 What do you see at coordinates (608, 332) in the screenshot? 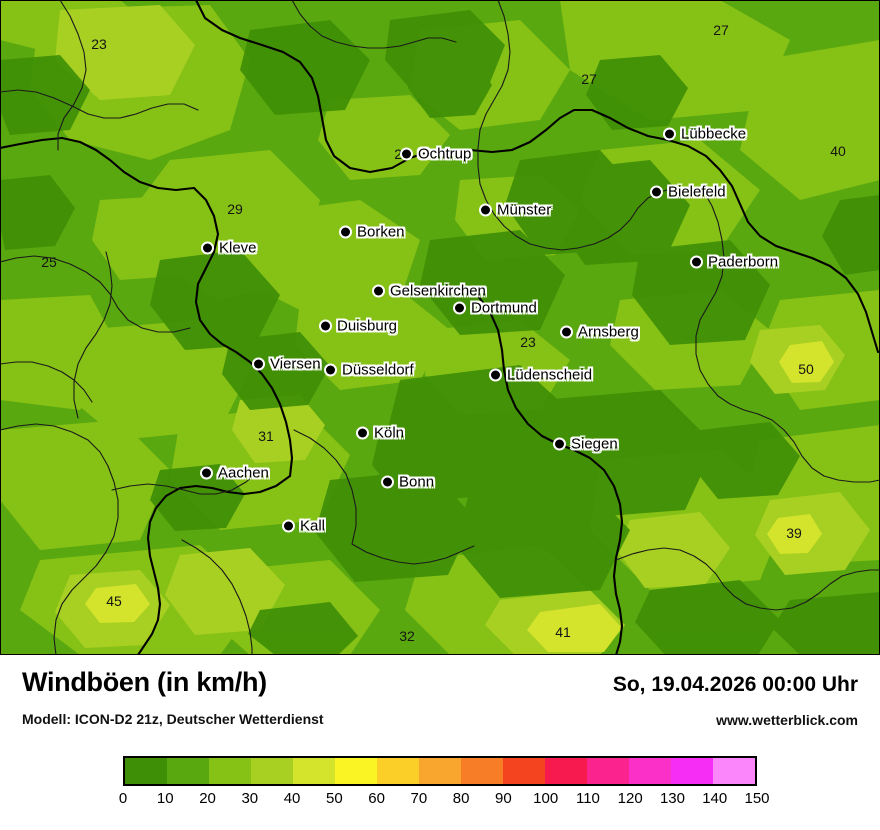
I see `city-label: Arnsberg` at bounding box center [608, 332].